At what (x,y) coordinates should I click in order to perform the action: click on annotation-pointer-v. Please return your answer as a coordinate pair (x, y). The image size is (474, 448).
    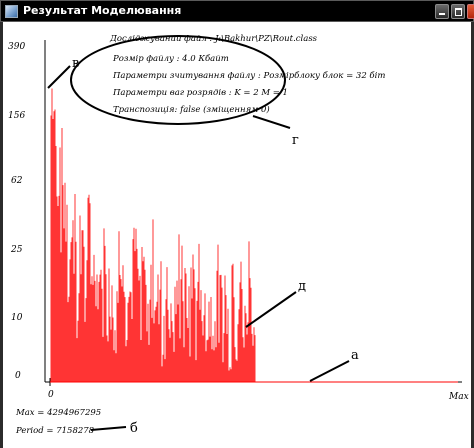
    Looking at the image, I should click on (59, 77).